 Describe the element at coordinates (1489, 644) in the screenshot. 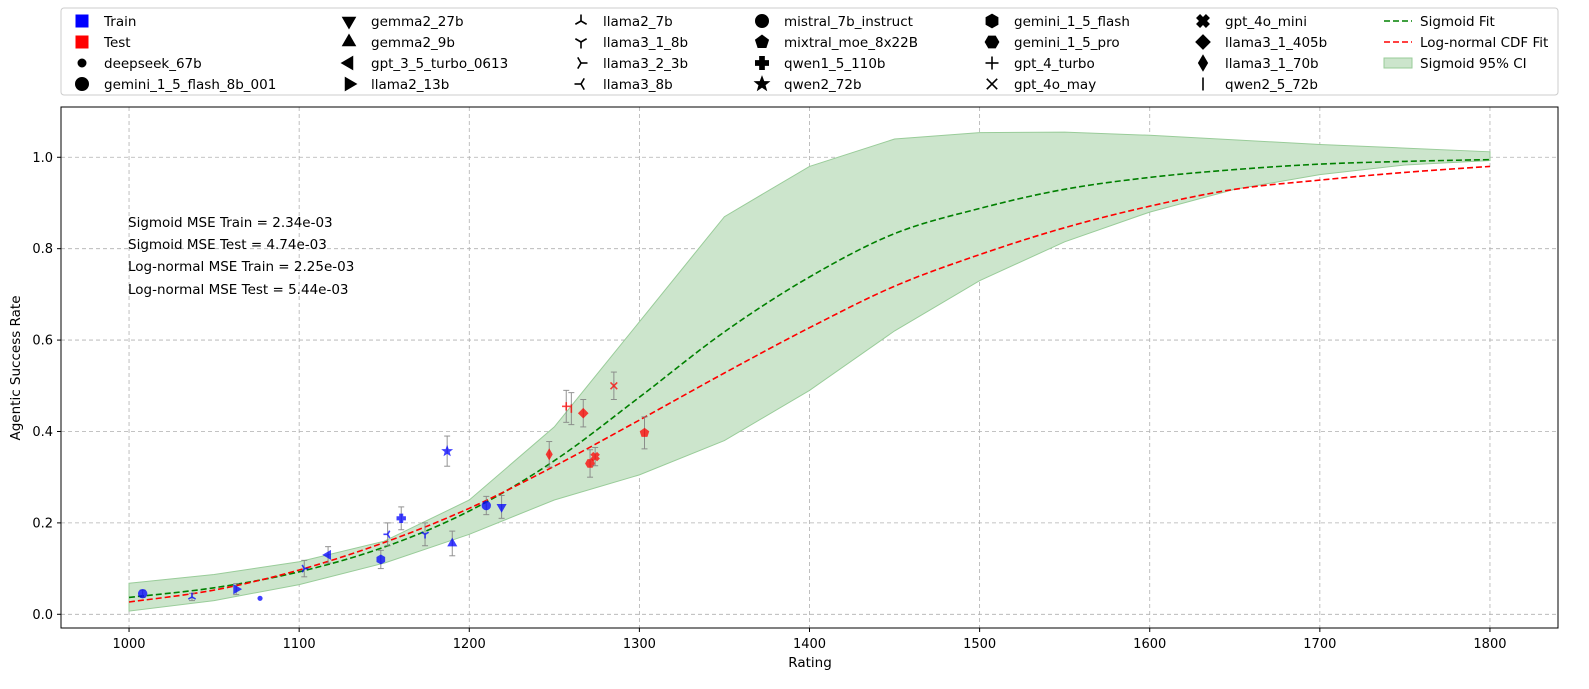

I see `x-tick-label: 1800` at that location.